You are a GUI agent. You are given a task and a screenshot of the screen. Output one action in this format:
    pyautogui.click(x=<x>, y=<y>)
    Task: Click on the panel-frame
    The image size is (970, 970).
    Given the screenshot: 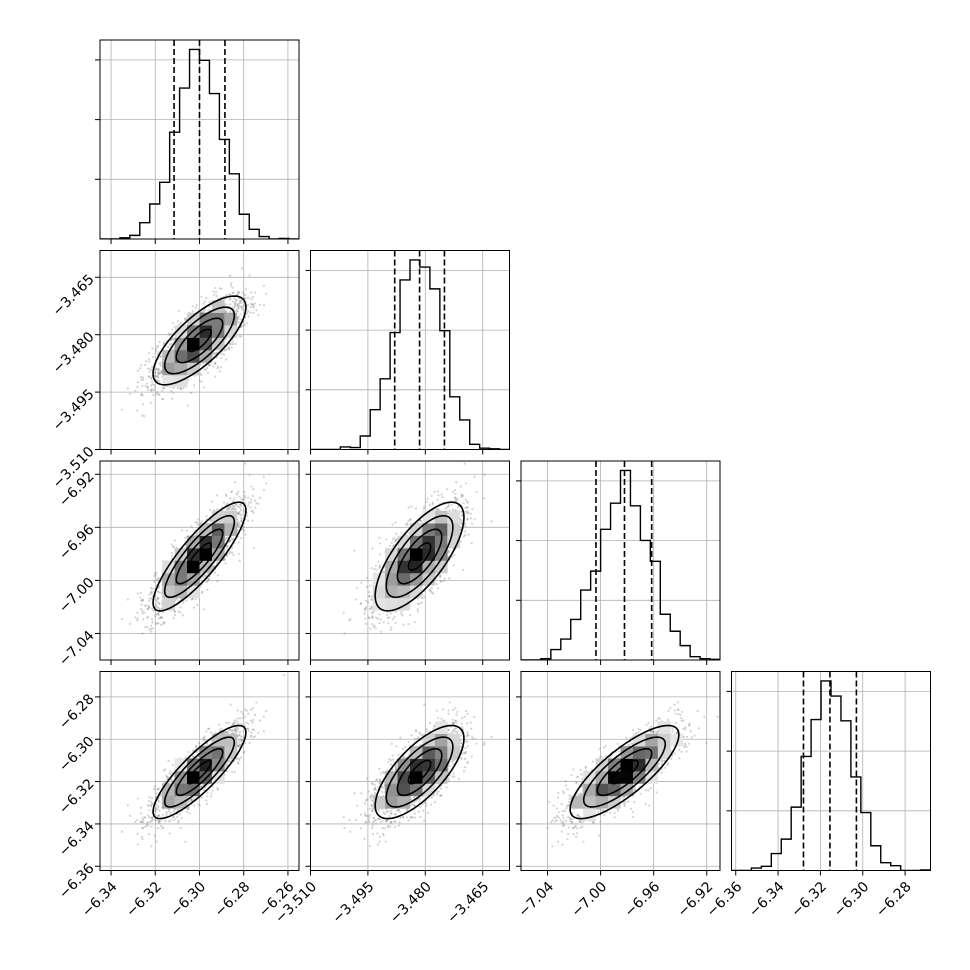 What is the action you would take?
    pyautogui.click(x=199, y=560)
    